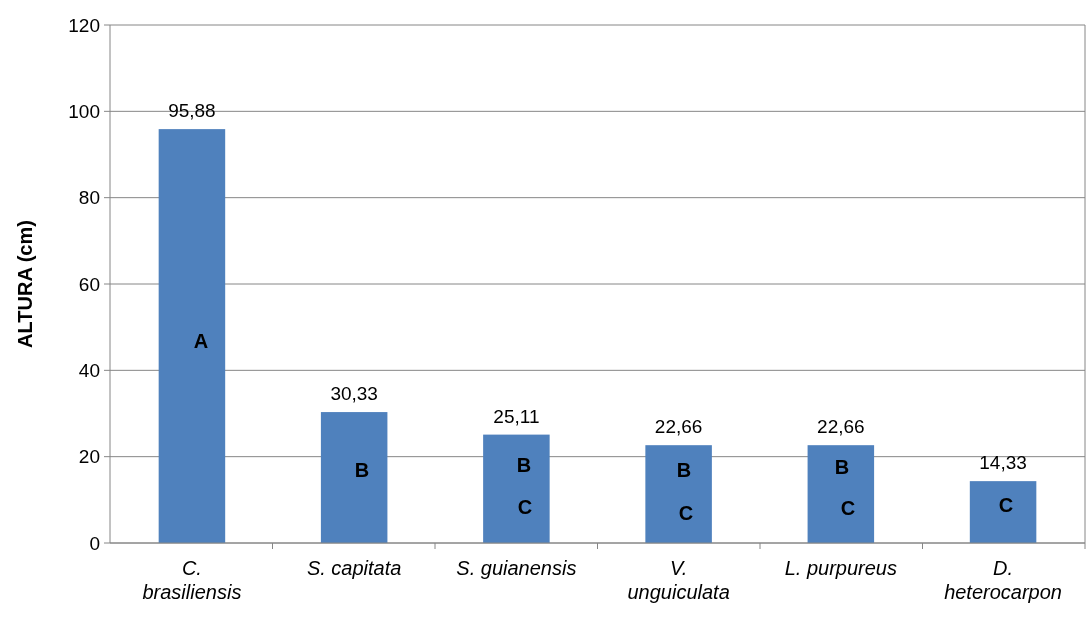 The width and height of the screenshot is (1087, 618). What do you see at coordinates (84, 25) in the screenshot?
I see `y-tick-label: 120` at bounding box center [84, 25].